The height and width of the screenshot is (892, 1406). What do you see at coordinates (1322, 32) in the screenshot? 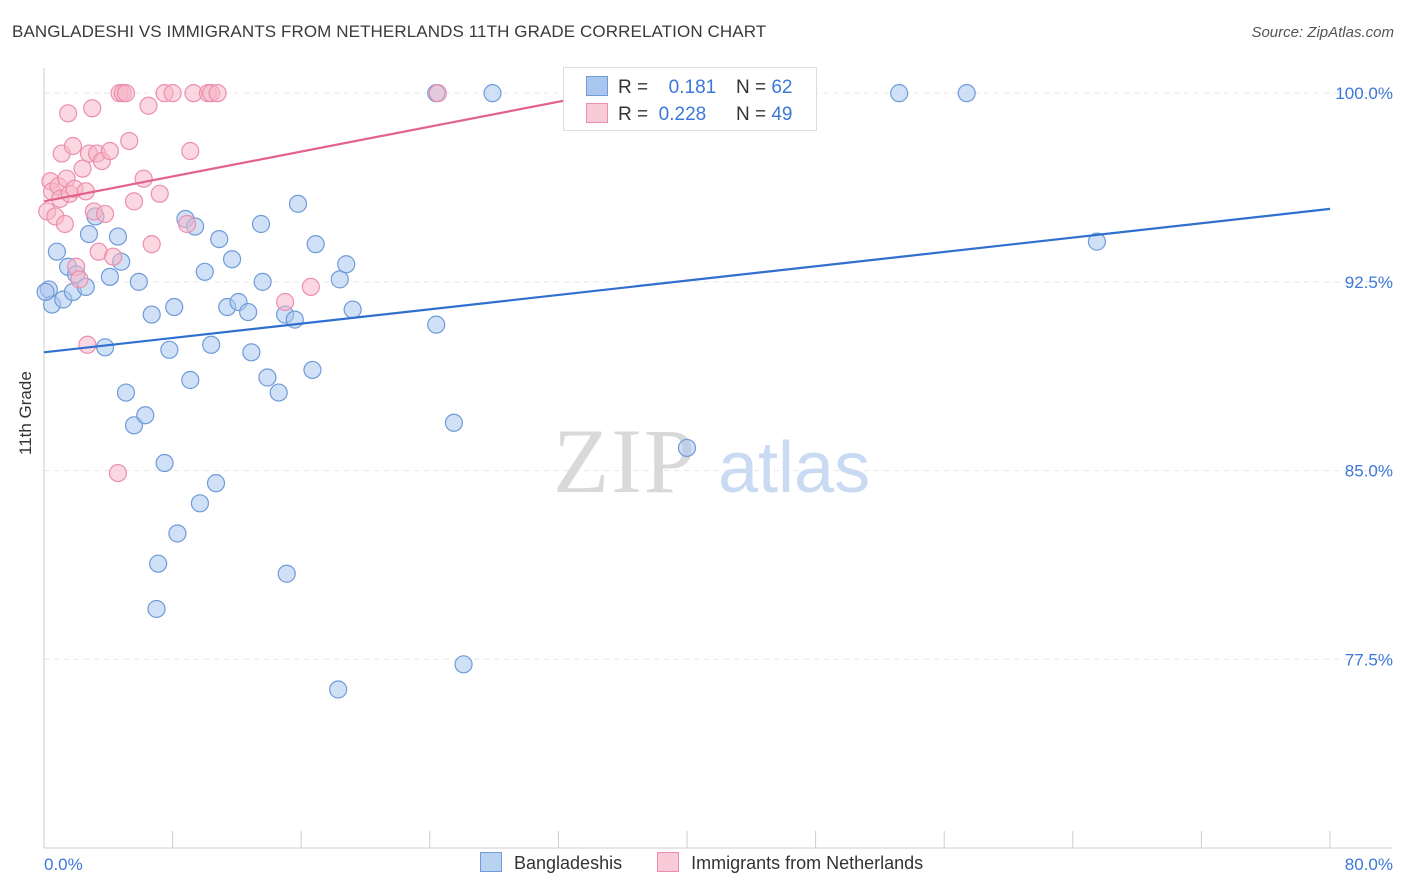
I see `source-label: Source: ZipAtlas.com` at bounding box center [1322, 32].